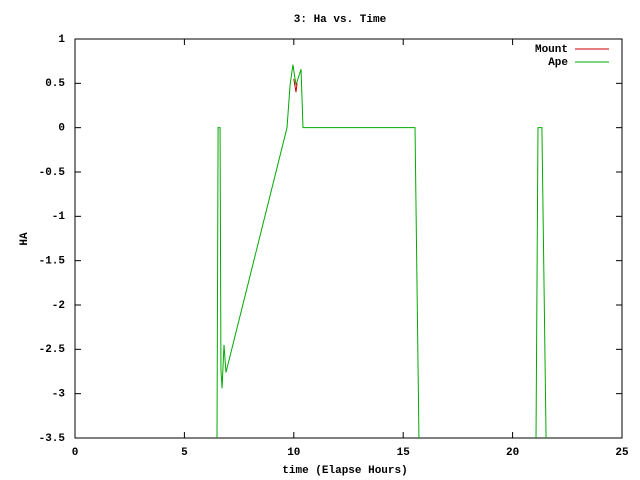  What do you see at coordinates (59, 217) in the screenshot?
I see `y-tick-label: -1` at bounding box center [59, 217].